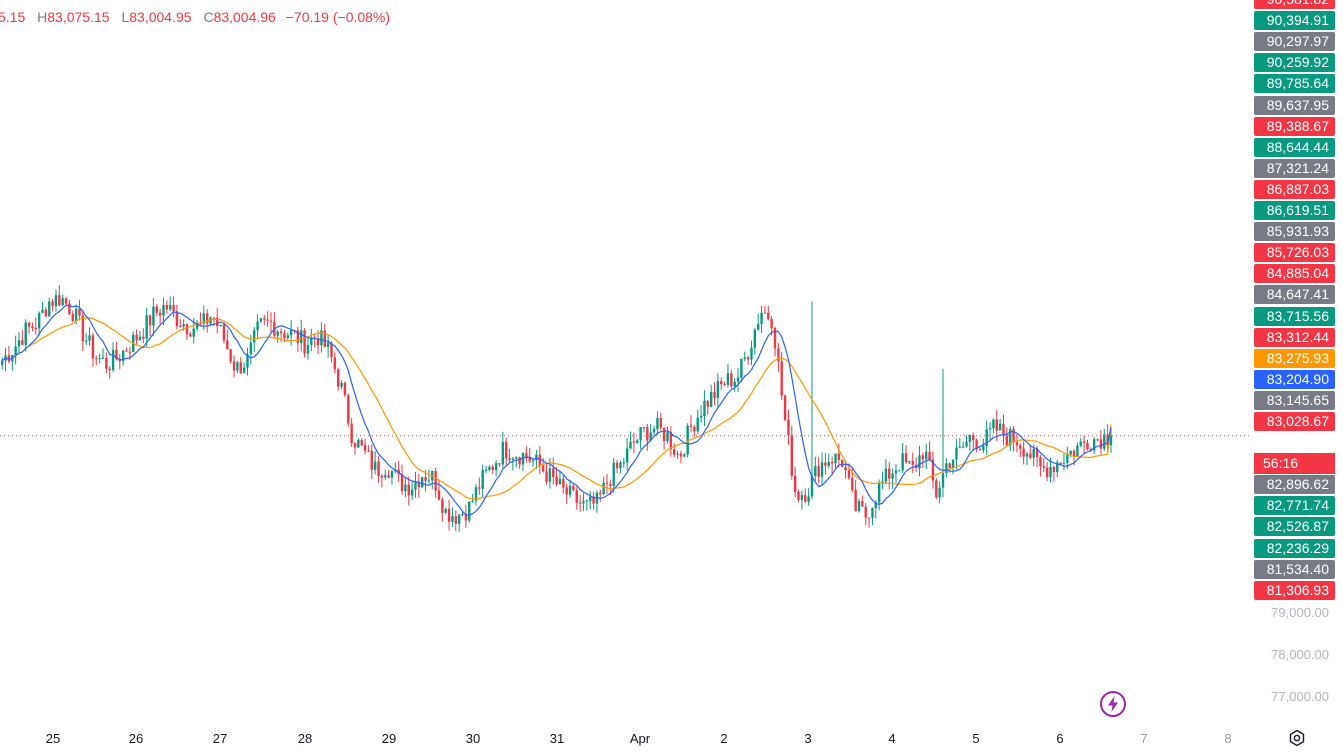 This screenshot has width=1343, height=755. Describe the element at coordinates (1297, 738) in the screenshot. I see `gear-icon` at that location.